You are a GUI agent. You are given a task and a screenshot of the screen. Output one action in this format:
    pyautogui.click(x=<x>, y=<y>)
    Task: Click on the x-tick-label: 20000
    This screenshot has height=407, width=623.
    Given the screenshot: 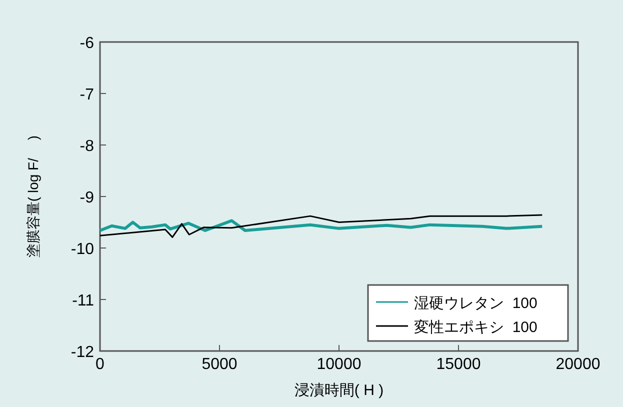 What is the action you would take?
    pyautogui.click(x=578, y=364)
    